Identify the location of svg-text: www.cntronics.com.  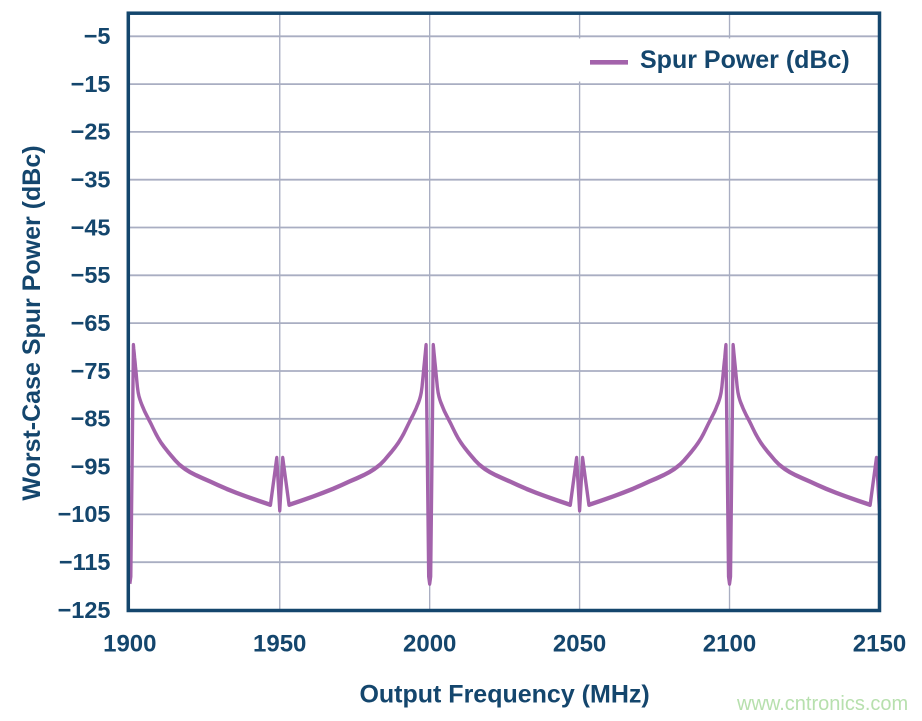
(822, 704).